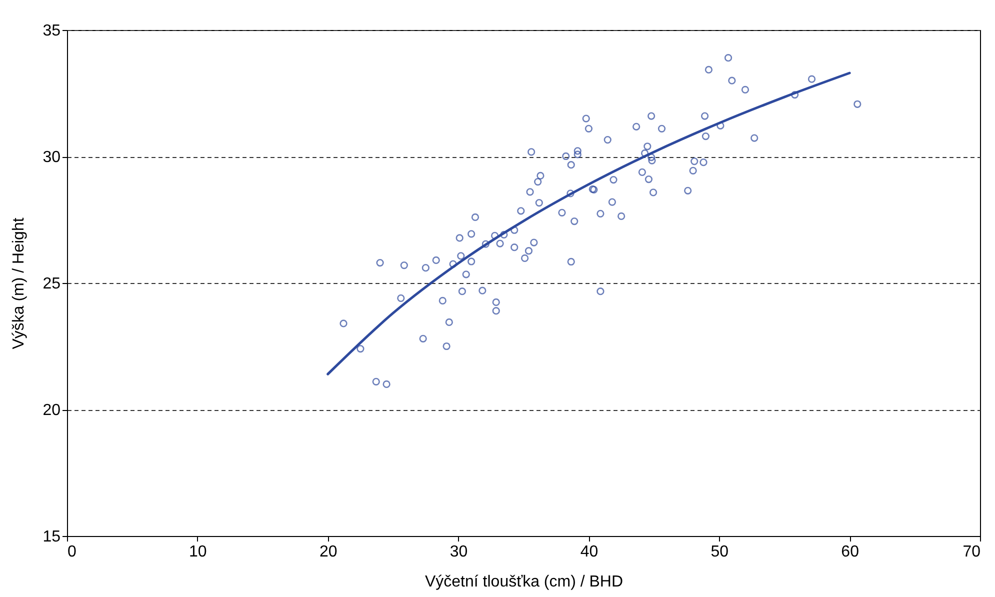 The height and width of the screenshot is (597, 995). What do you see at coordinates (524, 582) in the screenshot?
I see `x-axis-title: Výčetní tloušťka (cm) / BHD` at bounding box center [524, 582].